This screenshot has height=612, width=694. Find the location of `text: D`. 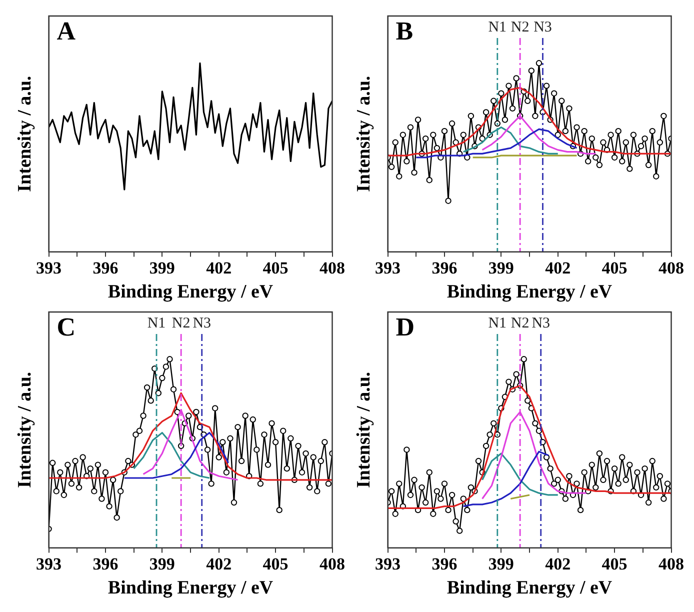

text: D is located at coordinates (405, 327).